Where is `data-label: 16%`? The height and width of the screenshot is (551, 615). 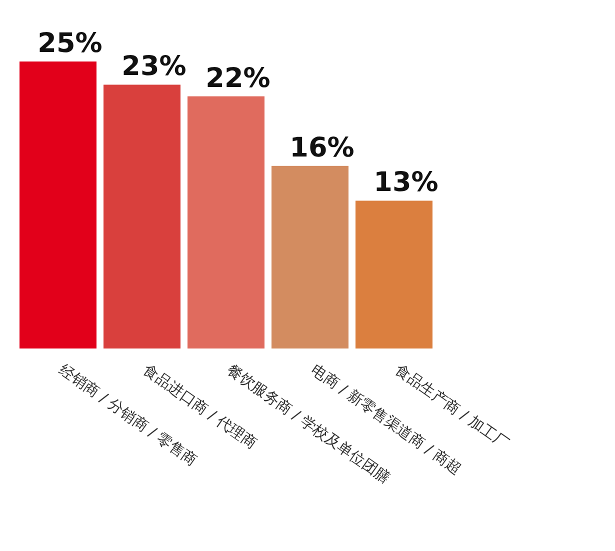 data-label: 16% is located at coordinates (322, 148).